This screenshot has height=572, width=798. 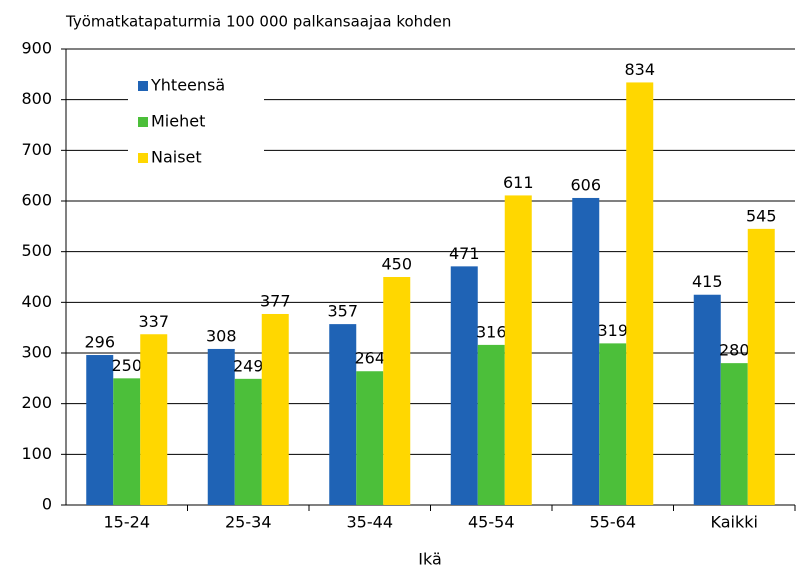 What do you see at coordinates (370, 522) in the screenshot?
I see `x-tick-label: 35-44` at bounding box center [370, 522].